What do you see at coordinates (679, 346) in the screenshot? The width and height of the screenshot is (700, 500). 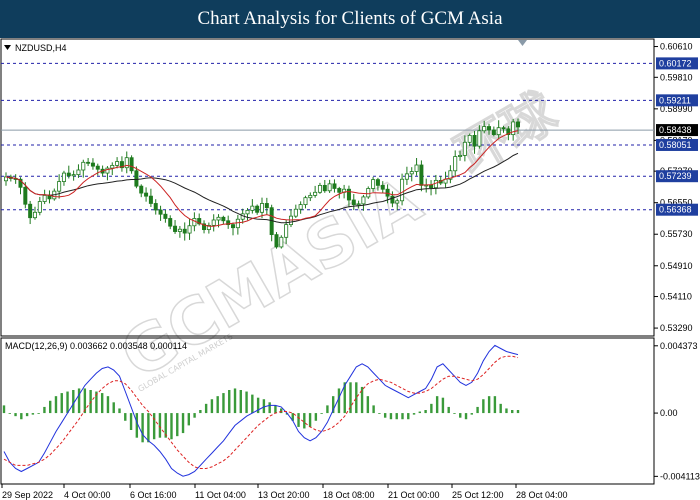 I see `macd-axis-label: 0.004373` at bounding box center [679, 346].